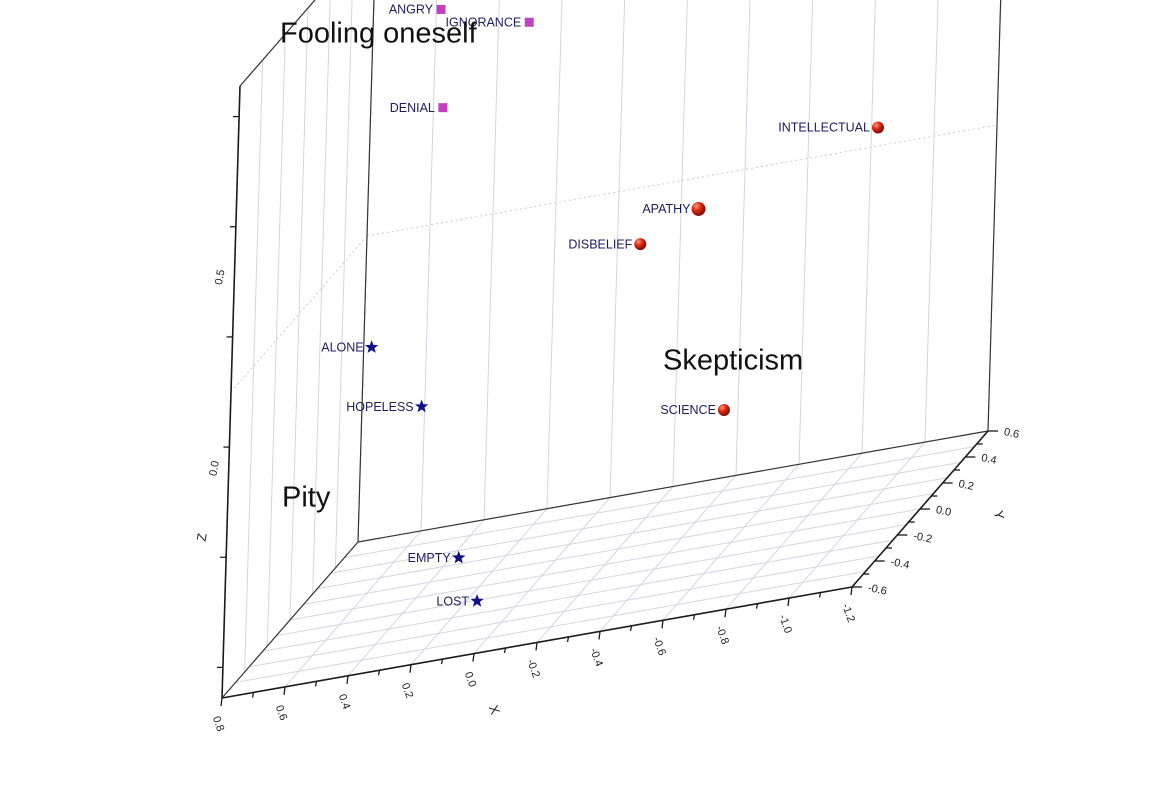  Describe the element at coordinates (379, 34) in the screenshot. I see `annotation-fooling: Fooling oneself` at that location.